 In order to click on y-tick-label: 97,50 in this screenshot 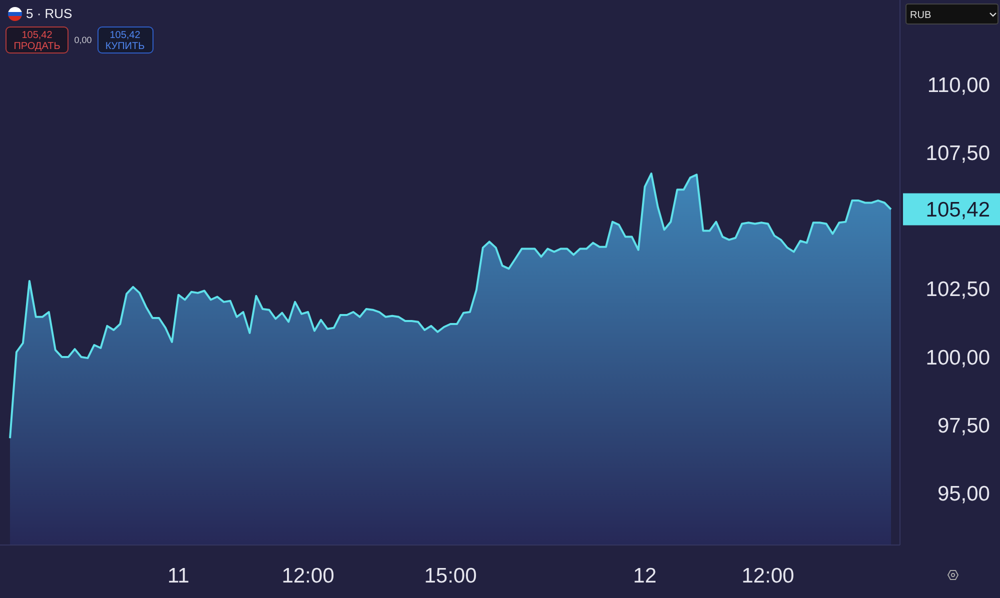, I will do `click(963, 426)`.